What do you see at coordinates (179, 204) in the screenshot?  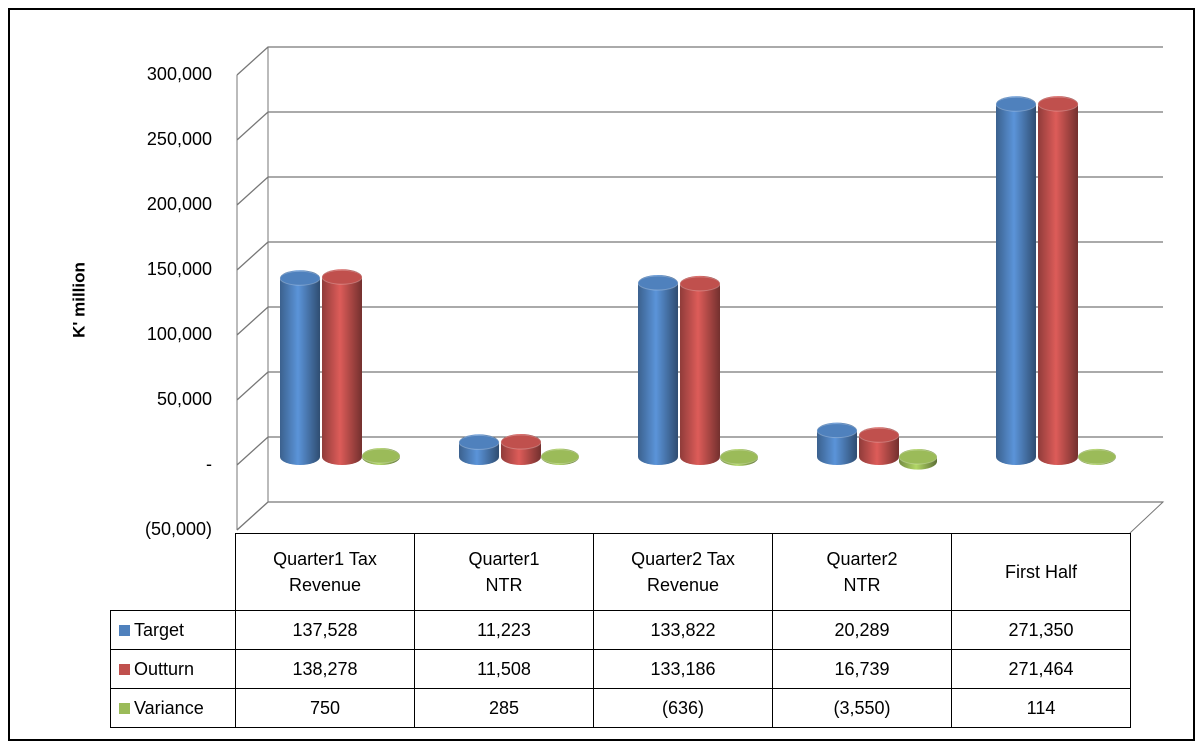 I see `y-tick-label: 200,000` at bounding box center [179, 204].